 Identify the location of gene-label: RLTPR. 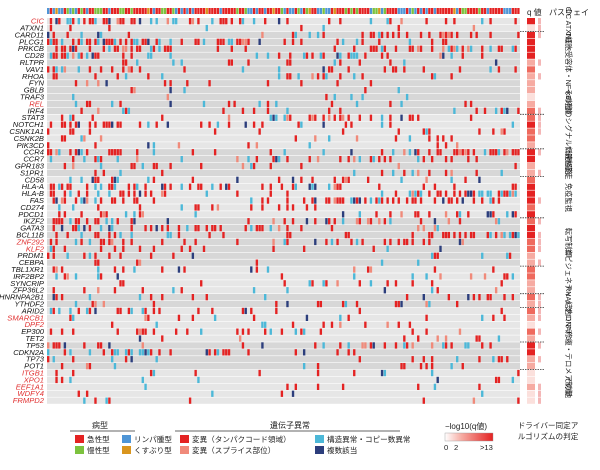
(32, 62).